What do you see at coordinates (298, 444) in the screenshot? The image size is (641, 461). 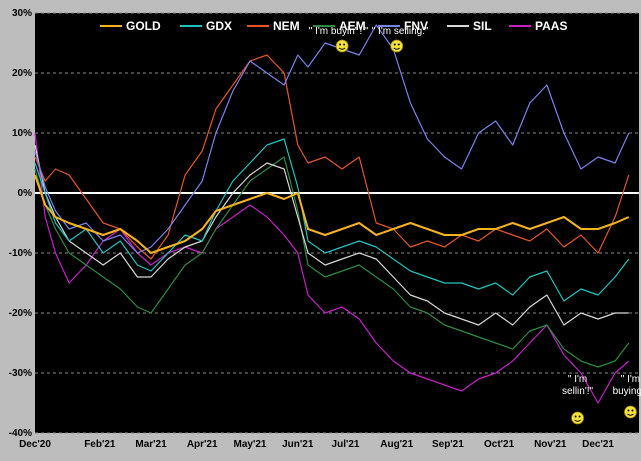 I see `x-tick-label: Jun'21` at bounding box center [298, 444].